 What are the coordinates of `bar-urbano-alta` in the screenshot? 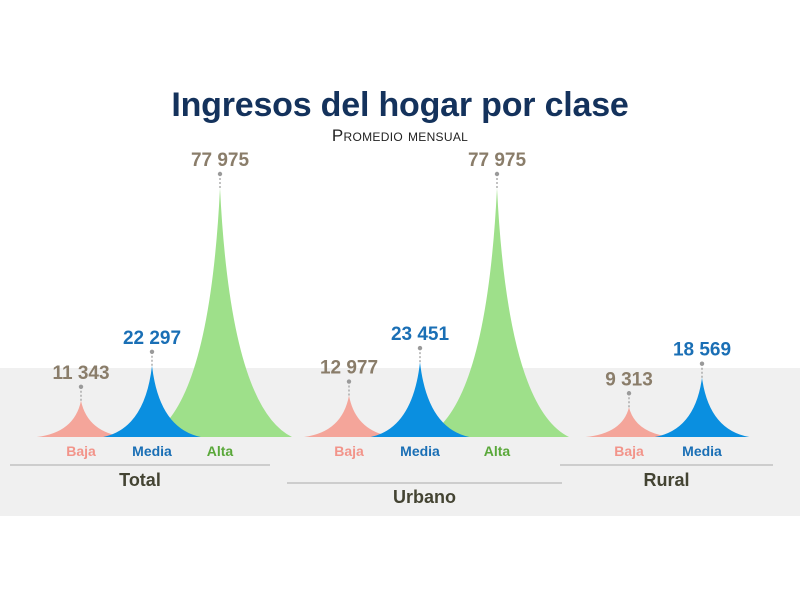 It's located at (497, 312).